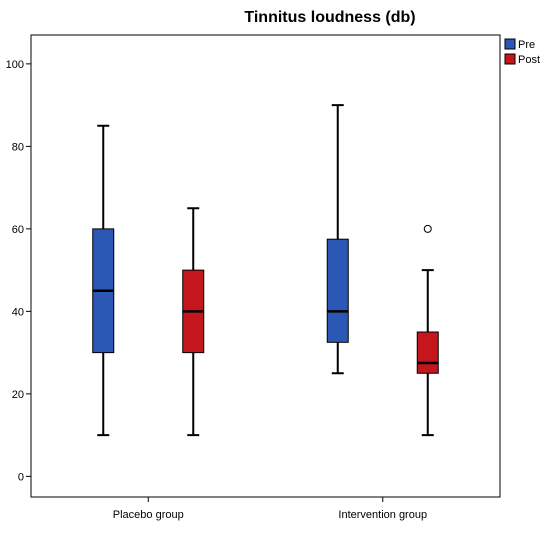  I want to click on y-tick-label: 100, so click(15, 65).